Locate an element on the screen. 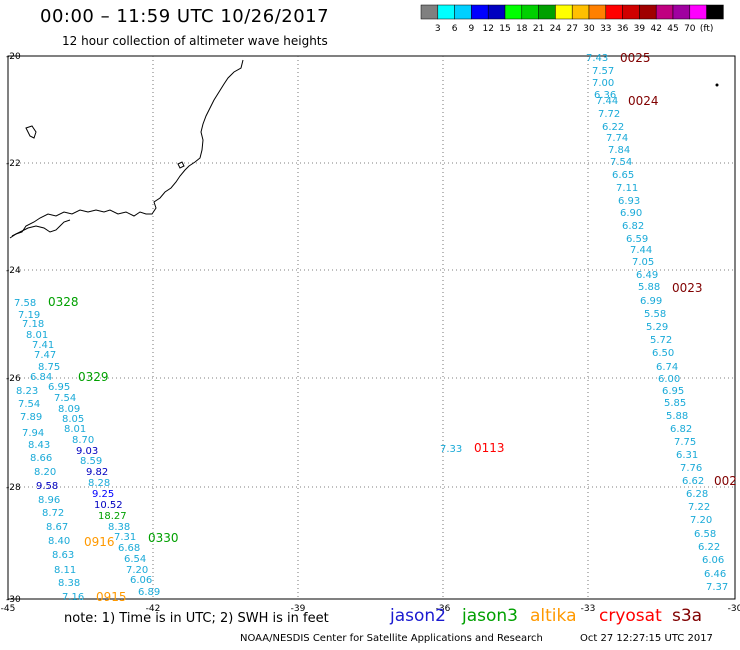 This screenshot has height=650, width=740. colorbar-label: 21 is located at coordinates (538, 29).